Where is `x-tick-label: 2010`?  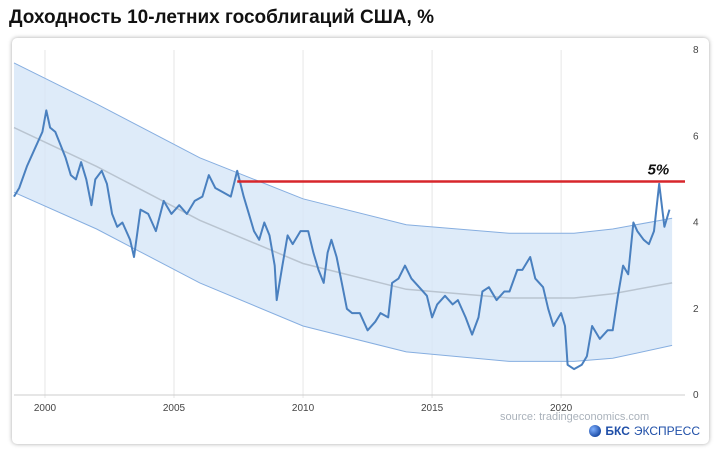
x-tick-label: 2010 is located at coordinates (303, 408).